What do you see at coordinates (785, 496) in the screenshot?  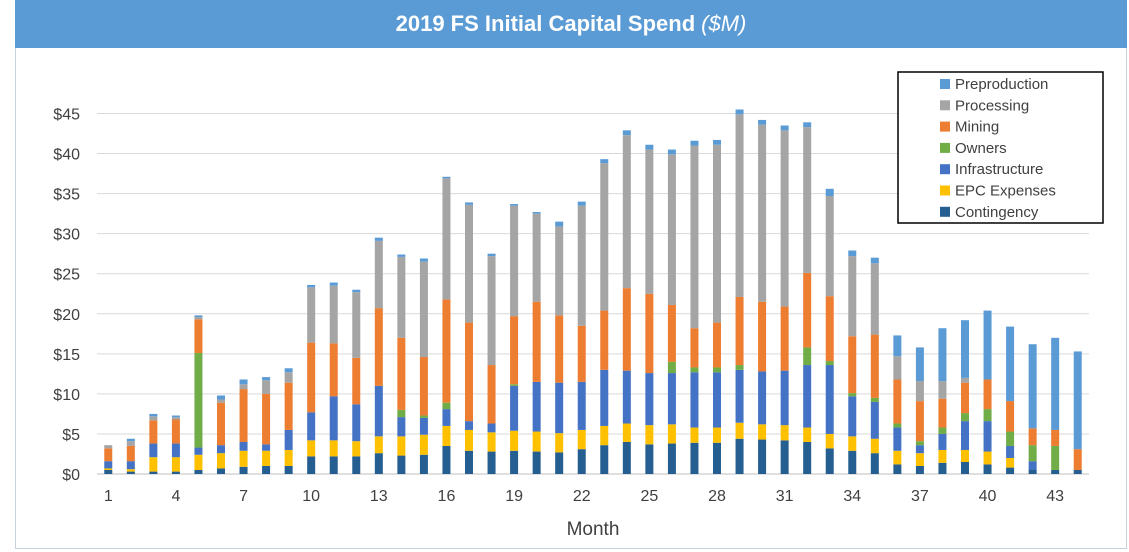 I see `x-tick-label: 31` at bounding box center [785, 496].